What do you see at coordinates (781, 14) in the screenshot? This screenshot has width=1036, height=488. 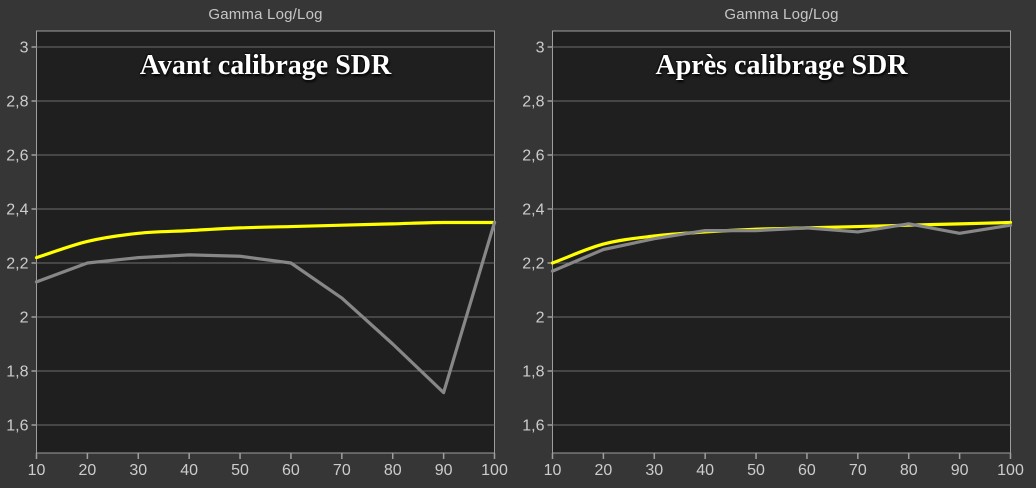 I see `chart-header-after: Gamma Log/Log` at bounding box center [781, 14].